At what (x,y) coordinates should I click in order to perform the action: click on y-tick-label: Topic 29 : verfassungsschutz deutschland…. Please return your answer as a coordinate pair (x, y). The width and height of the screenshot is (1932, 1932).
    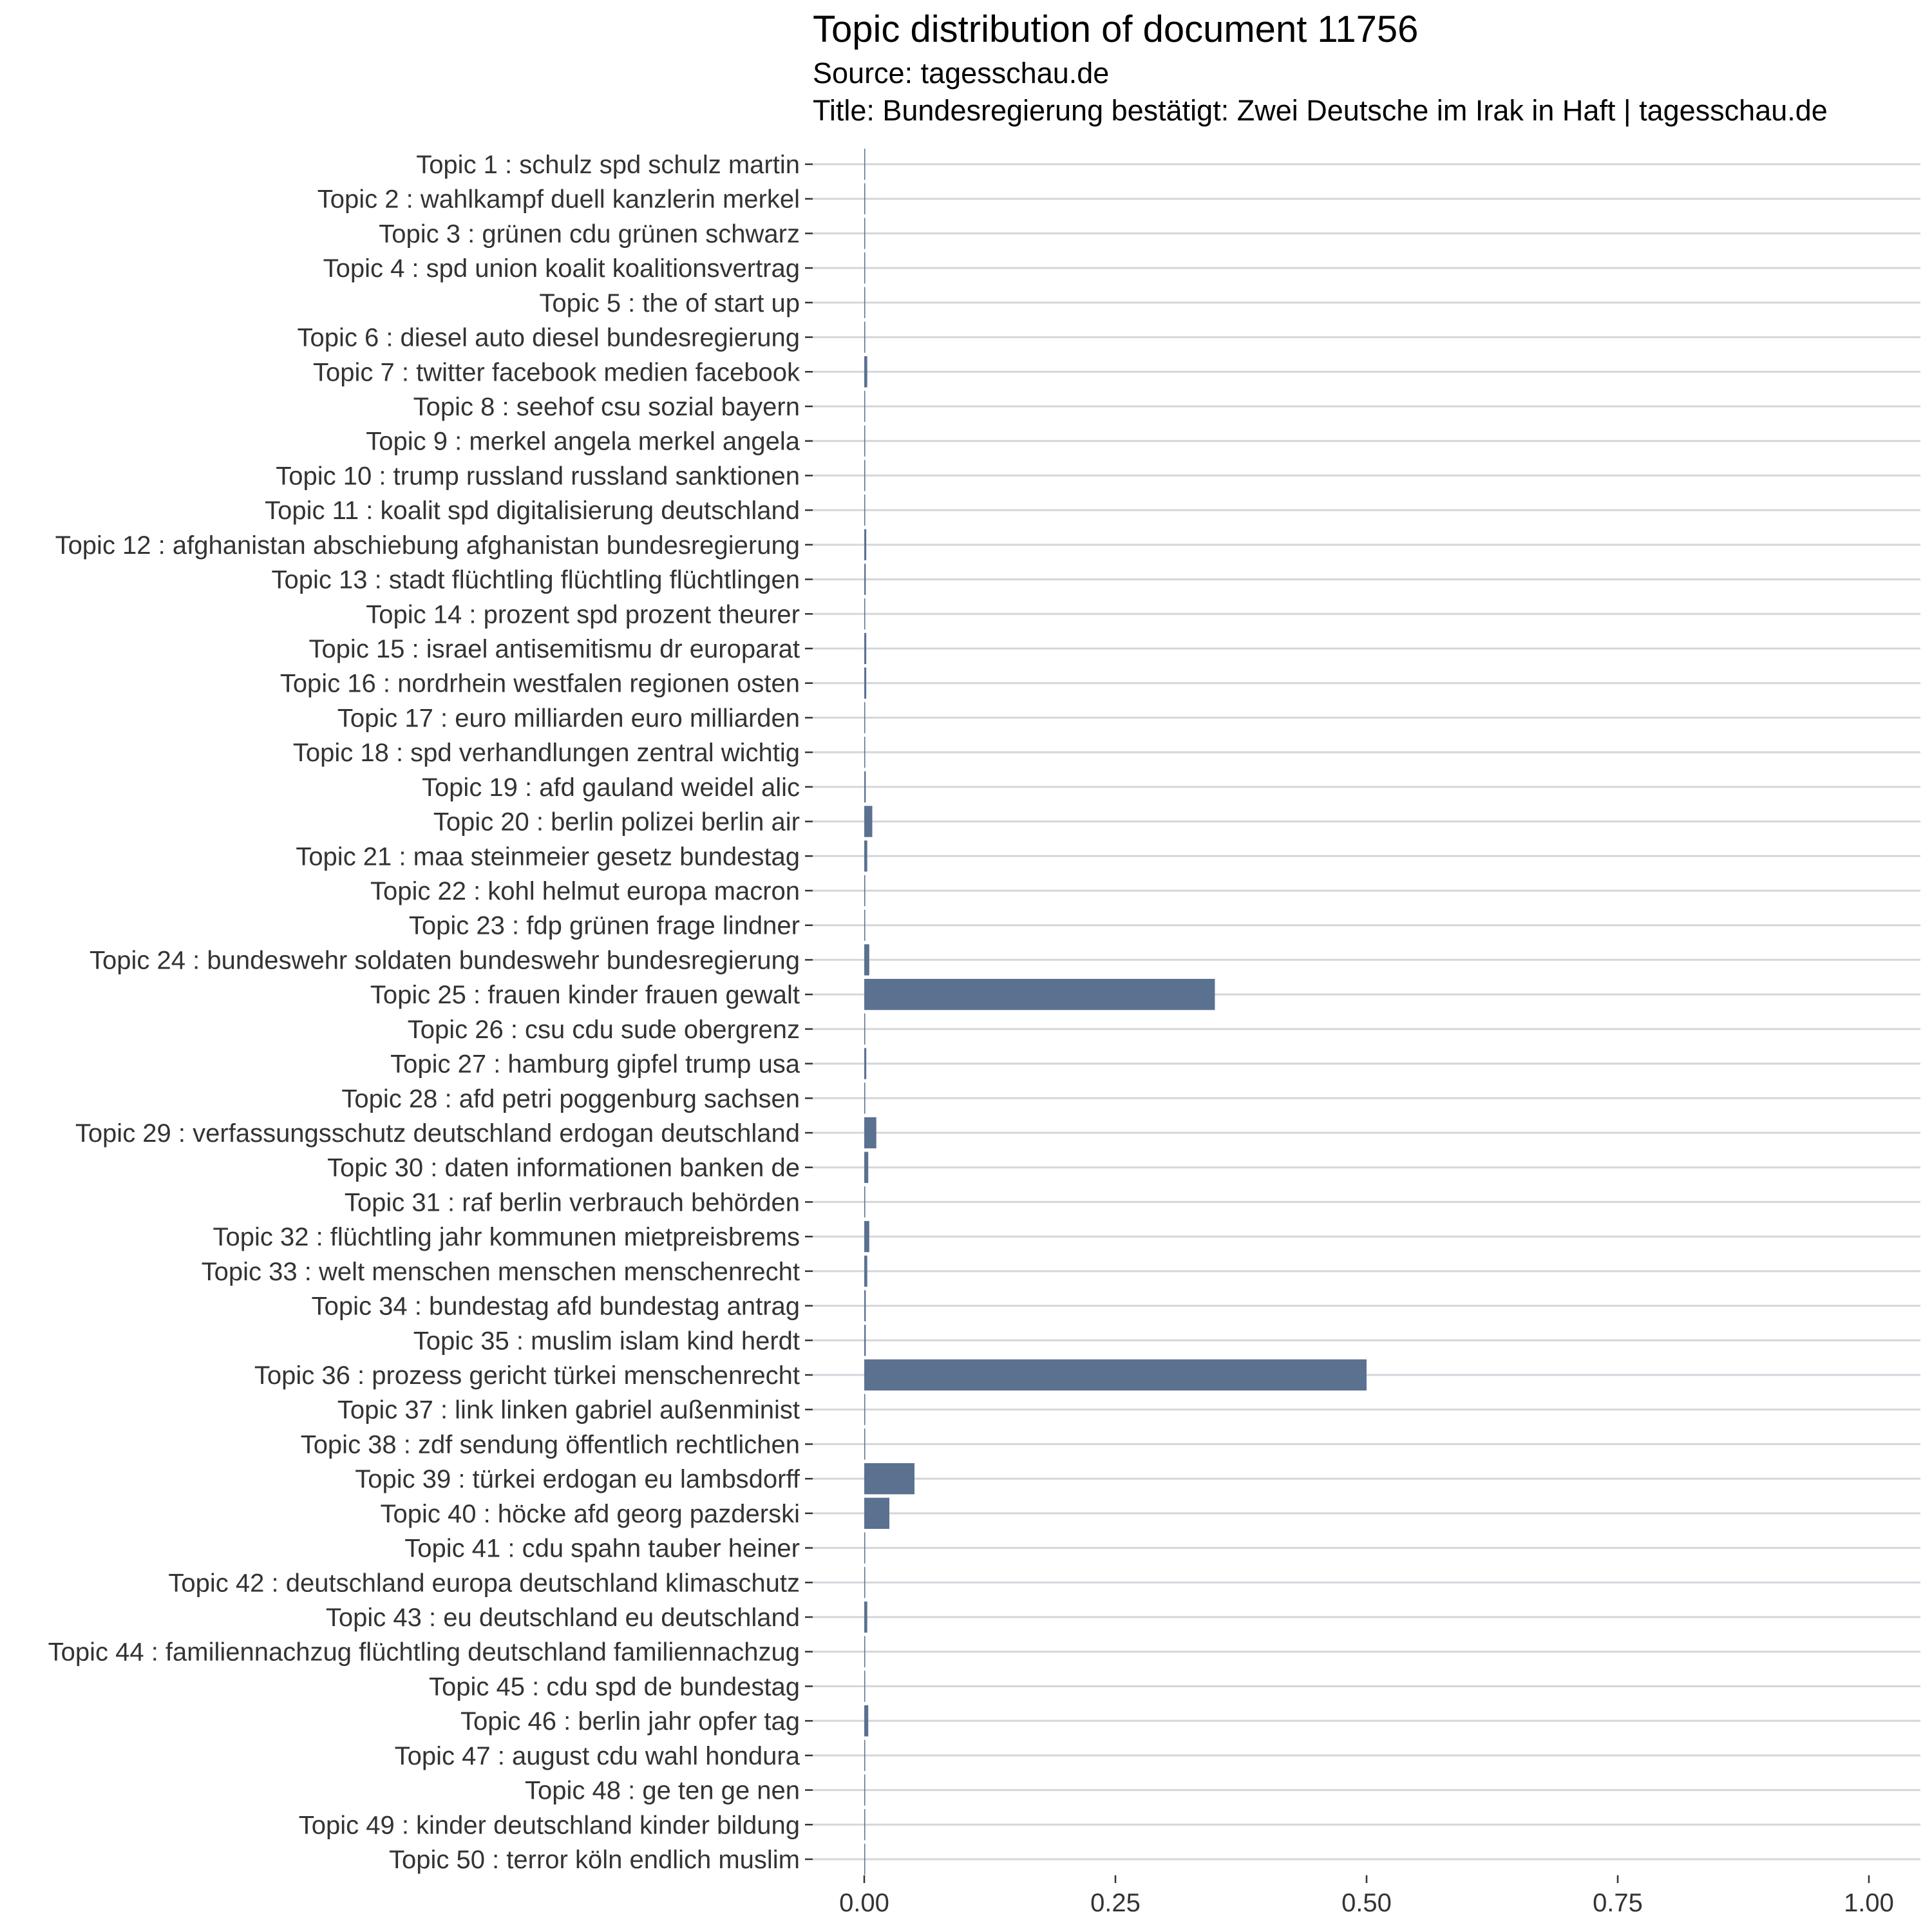
    Looking at the image, I should click on (437, 1133).